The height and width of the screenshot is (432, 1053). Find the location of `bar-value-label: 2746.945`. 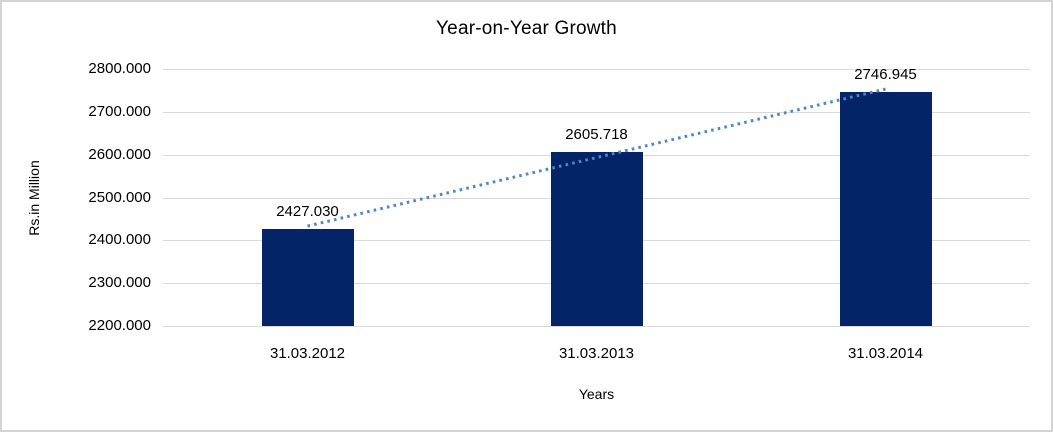

bar-value-label: 2746.945 is located at coordinates (885, 74).